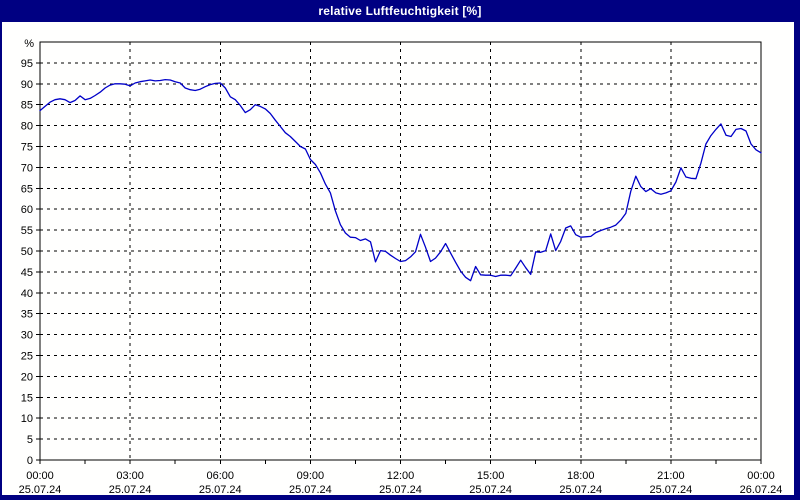 The height and width of the screenshot is (500, 800). Describe the element at coordinates (27, 189) in the screenshot. I see `svg-text: 65` at that location.